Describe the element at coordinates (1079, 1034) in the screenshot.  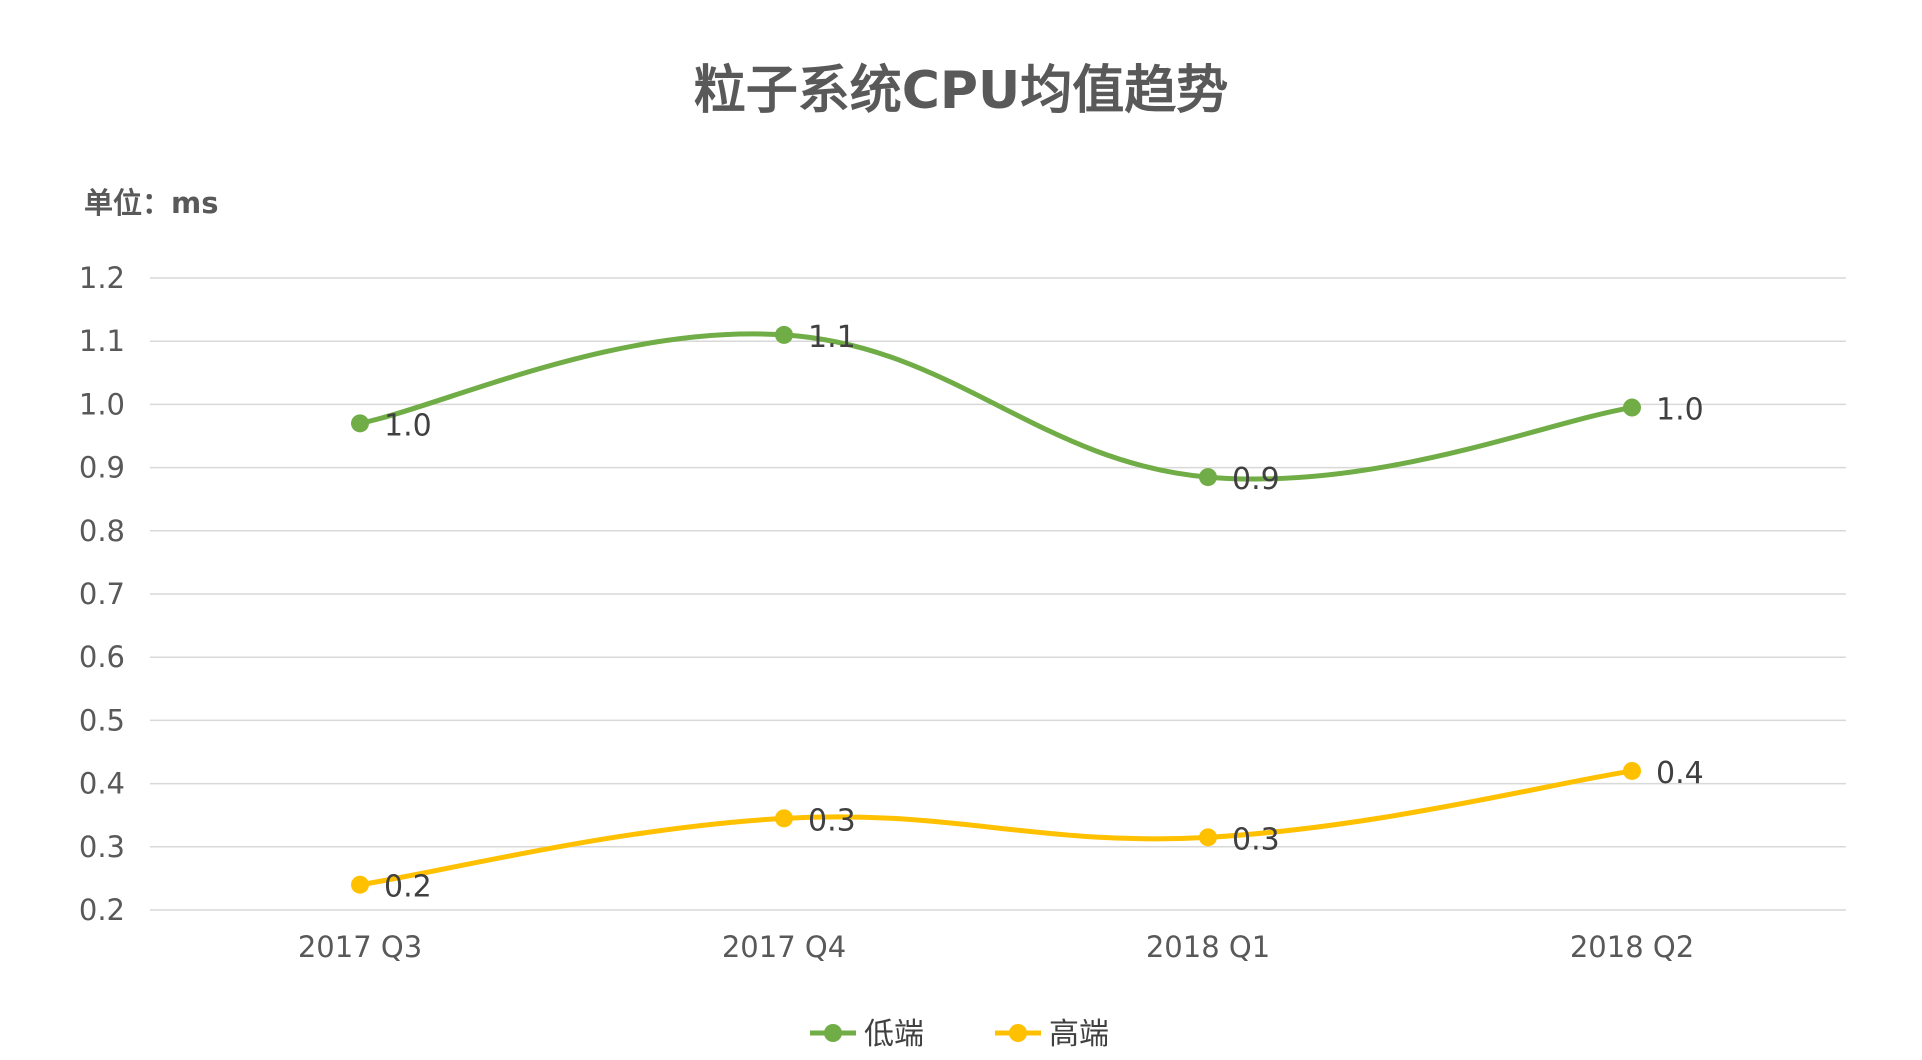
I see `legend-label: 高端` at that location.